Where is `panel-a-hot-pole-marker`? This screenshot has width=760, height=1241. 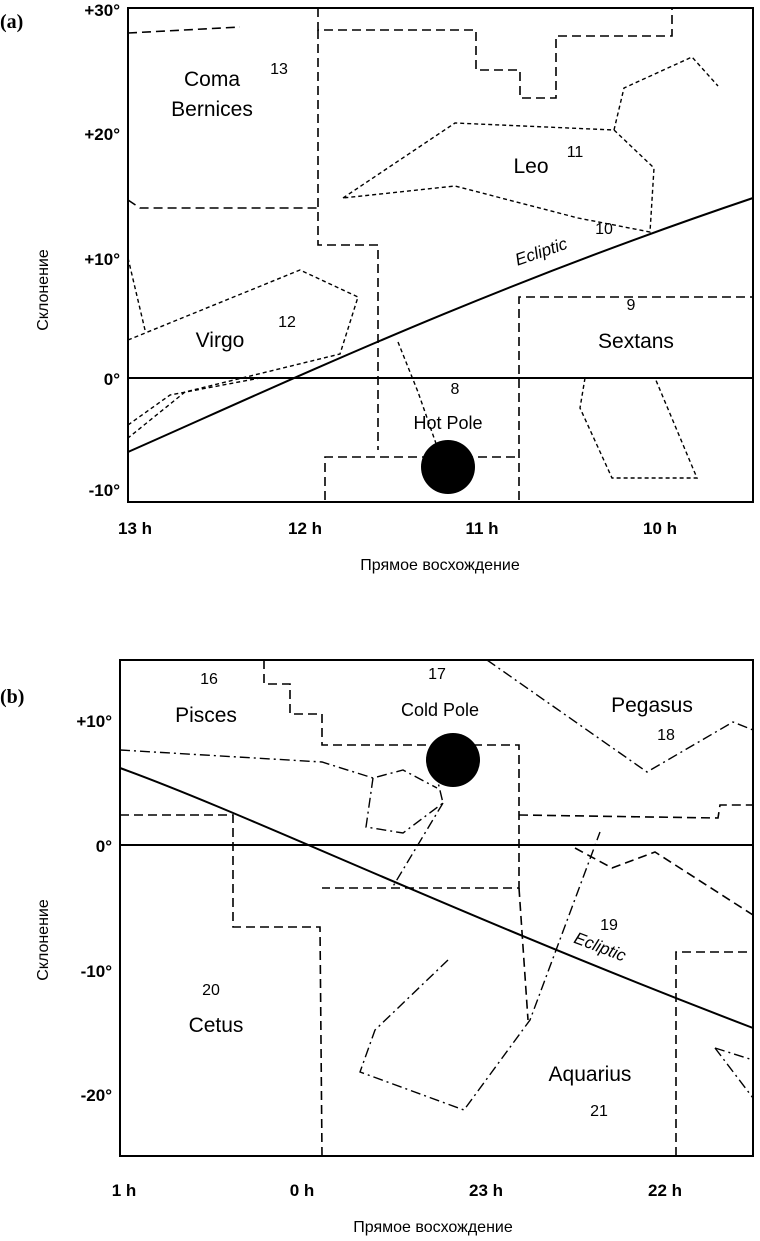 panel-a-hot-pole-marker is located at coordinates (448, 467).